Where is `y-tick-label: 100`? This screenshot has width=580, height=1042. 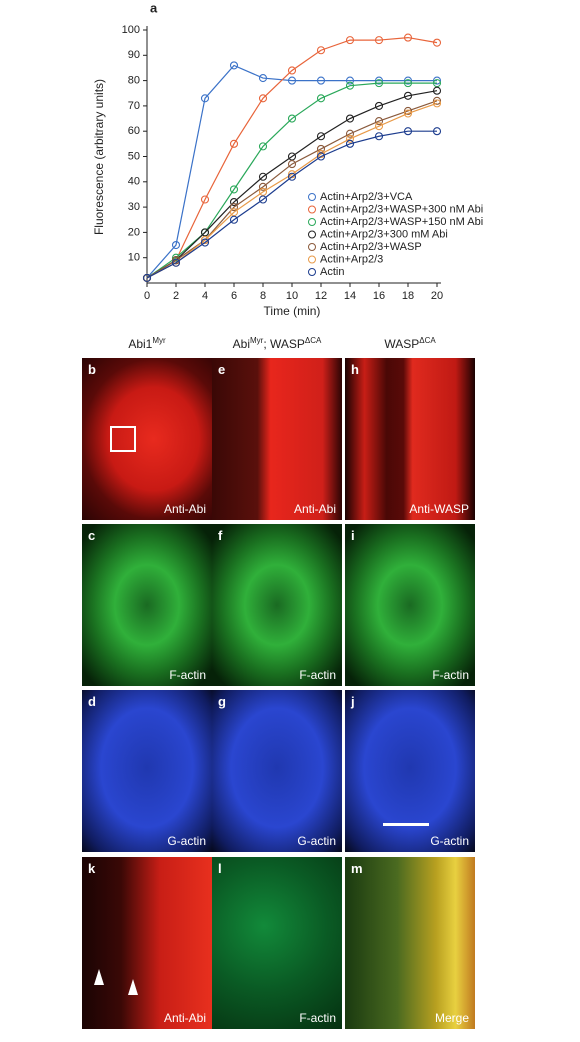 y-tick-label: 100 is located at coordinates (131, 30).